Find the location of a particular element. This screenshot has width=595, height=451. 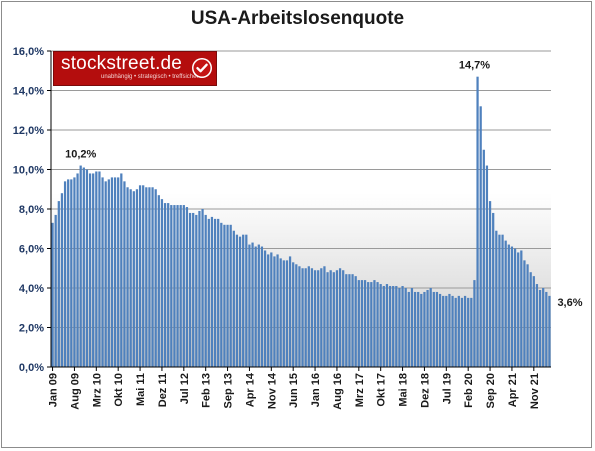

x-tick-label: Dez 18 is located at coordinates (425, 390).